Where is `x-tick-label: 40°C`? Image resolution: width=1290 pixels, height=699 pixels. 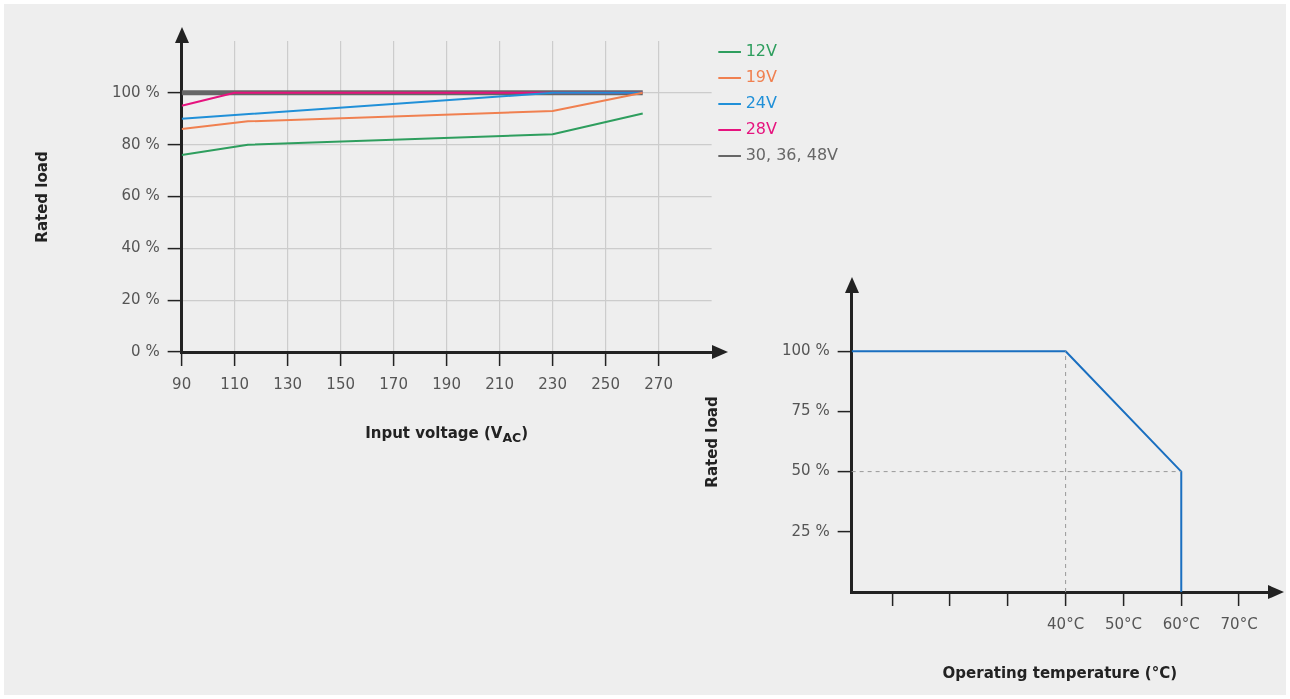
x-tick-label: 40°C is located at coordinates (1066, 623).